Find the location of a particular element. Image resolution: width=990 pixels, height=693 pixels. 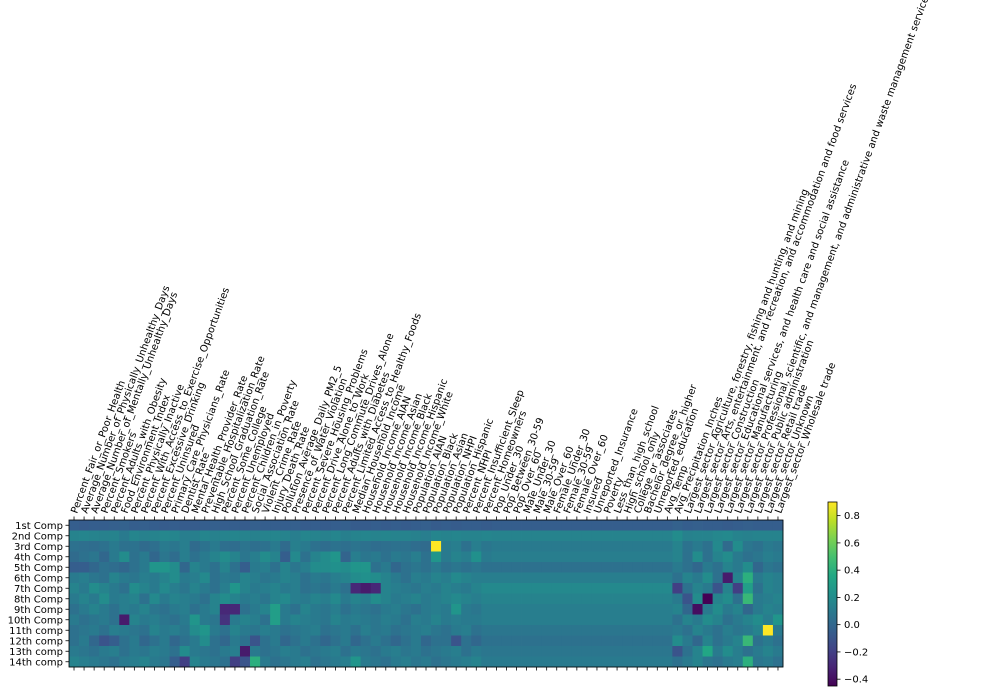

row-label: 6th Comp is located at coordinates (38, 578).